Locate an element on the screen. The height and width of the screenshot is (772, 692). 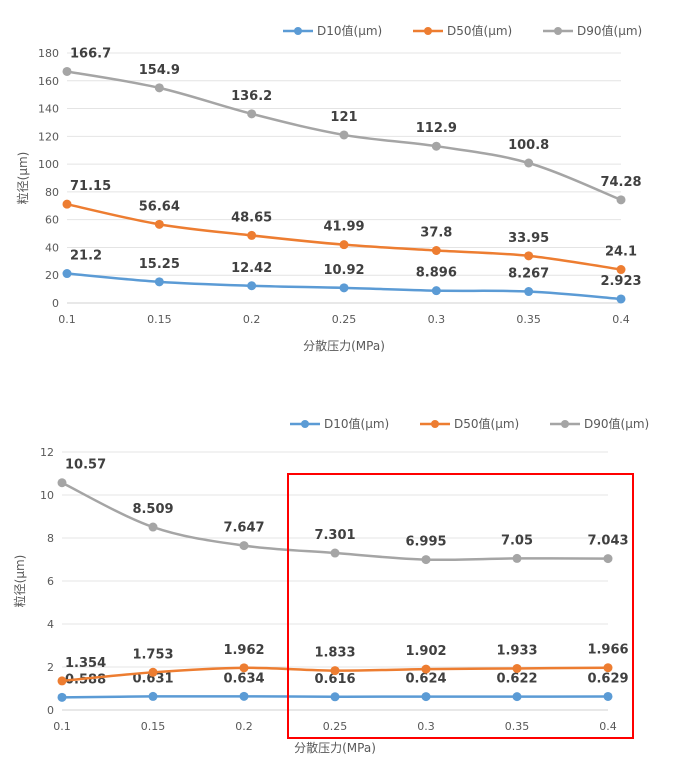
y-tick-label: 80 is located at coordinates (52, 192).